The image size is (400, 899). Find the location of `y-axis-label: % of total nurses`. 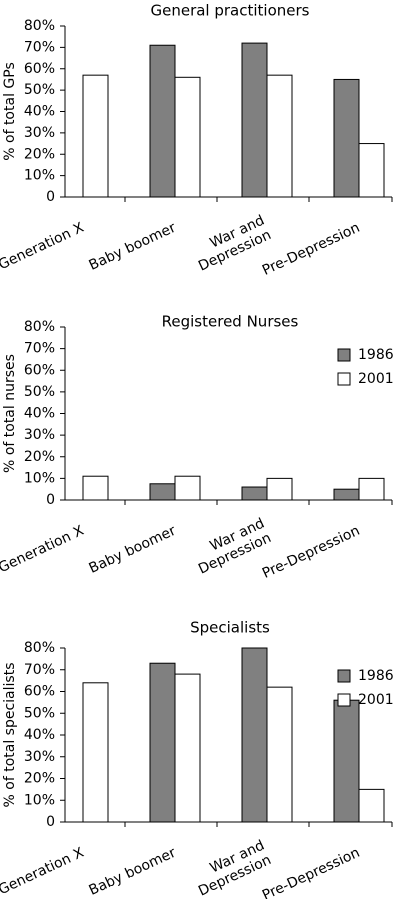

y-axis-label: % of total nurses is located at coordinates (10, 413).